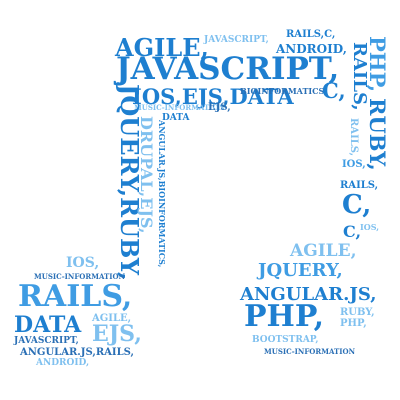  What do you see at coordinates (357, 312) in the screenshot?
I see `word-ruby-small: RUBY,` at bounding box center [357, 312].